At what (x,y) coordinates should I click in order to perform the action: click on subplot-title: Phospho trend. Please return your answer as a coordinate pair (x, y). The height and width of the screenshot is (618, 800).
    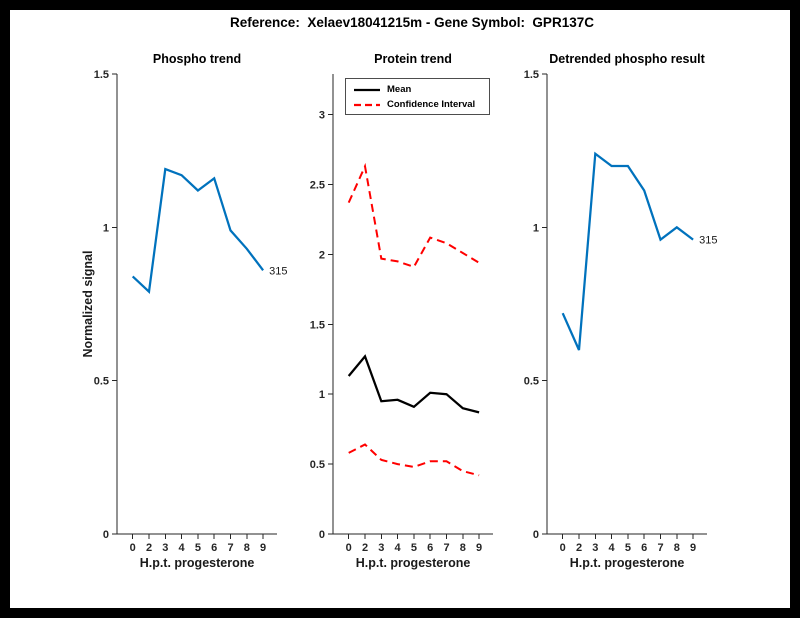
    Looking at the image, I should click on (197, 59).